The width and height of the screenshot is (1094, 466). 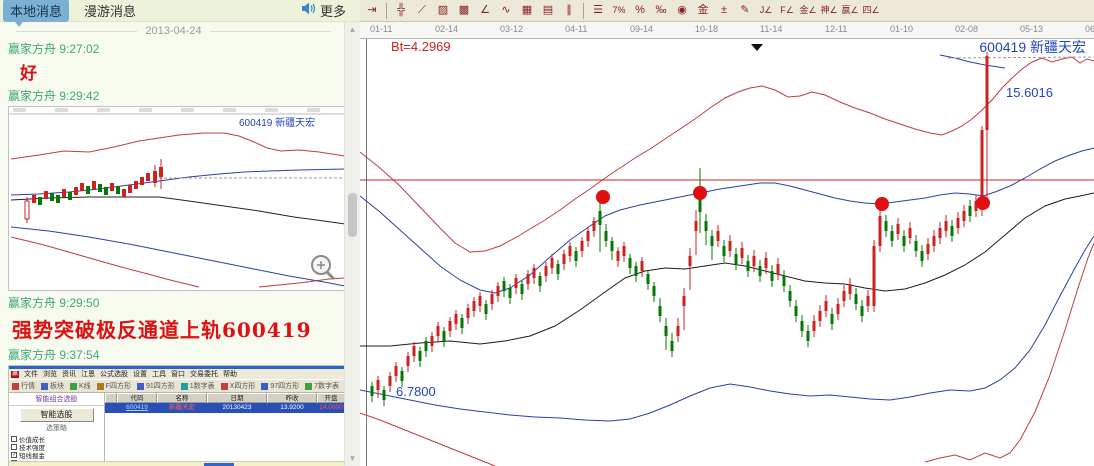 What do you see at coordinates (724, 10) in the screenshot?
I see `gold-scale-tool-icon: ±` at bounding box center [724, 10].